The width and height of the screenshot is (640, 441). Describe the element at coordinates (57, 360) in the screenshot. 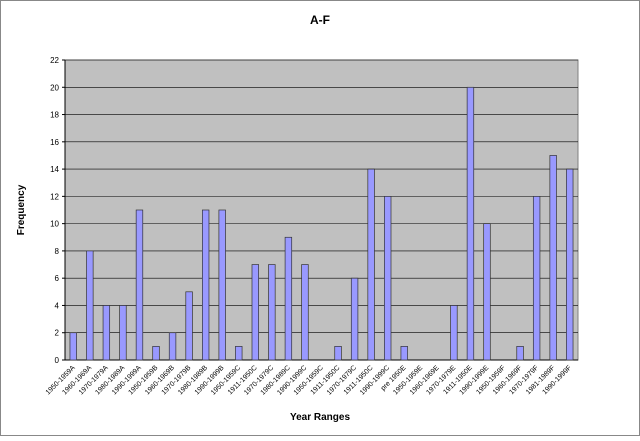

I see `y-tick-label: 0` at that location.